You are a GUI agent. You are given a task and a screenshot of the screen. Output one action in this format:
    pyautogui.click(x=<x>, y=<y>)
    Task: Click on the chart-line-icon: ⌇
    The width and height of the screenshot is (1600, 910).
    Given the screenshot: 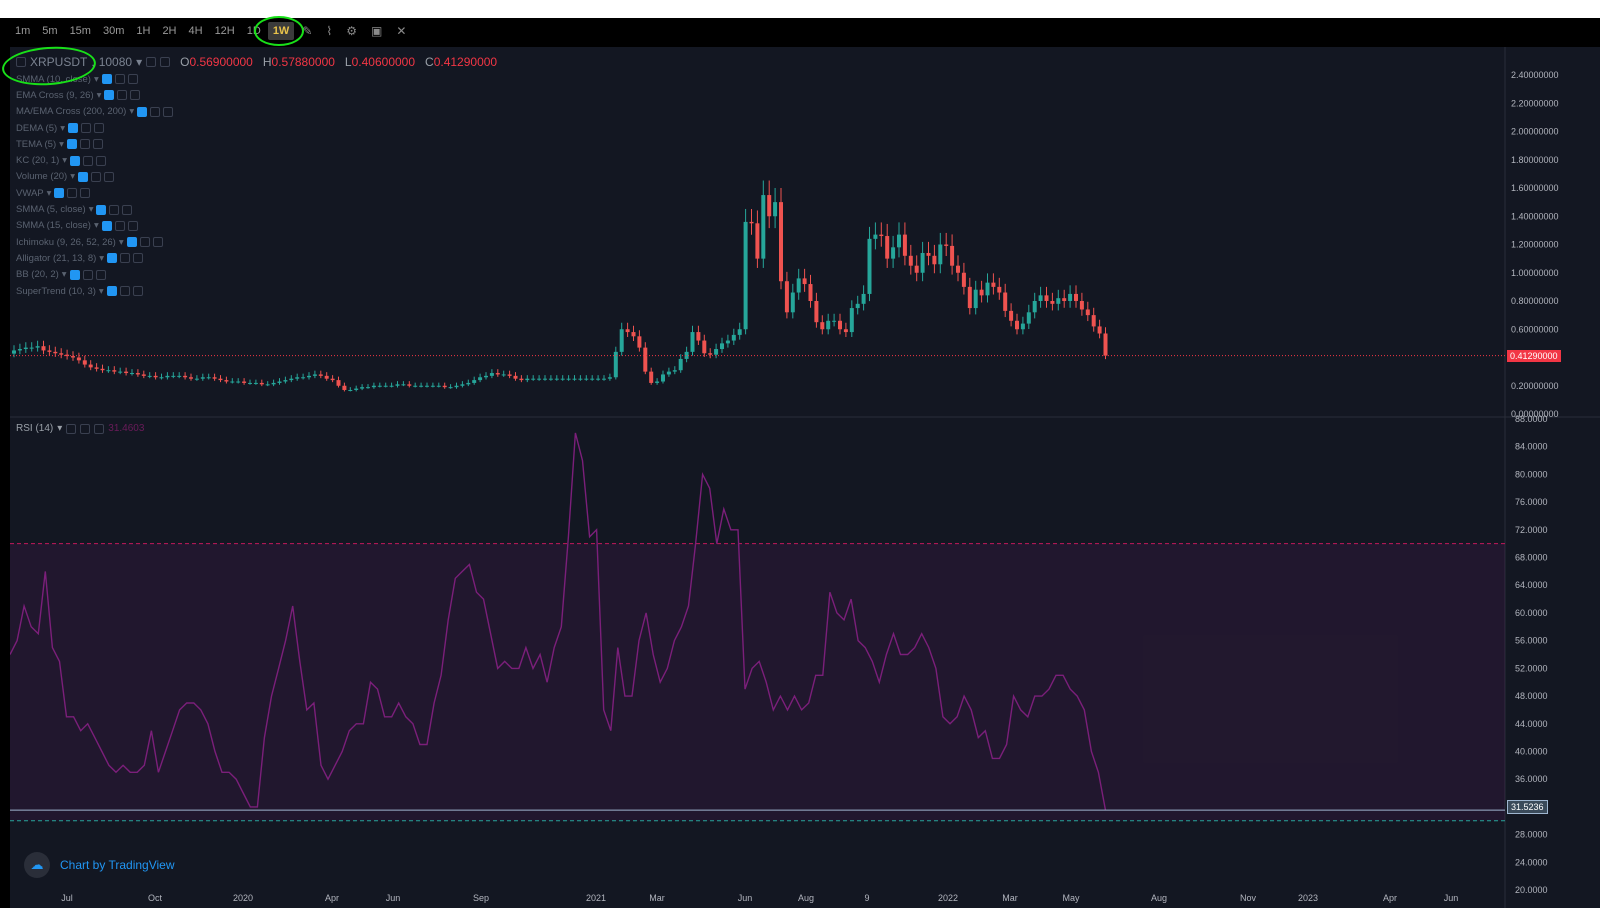 What is the action you would take?
    pyautogui.click(x=329, y=31)
    